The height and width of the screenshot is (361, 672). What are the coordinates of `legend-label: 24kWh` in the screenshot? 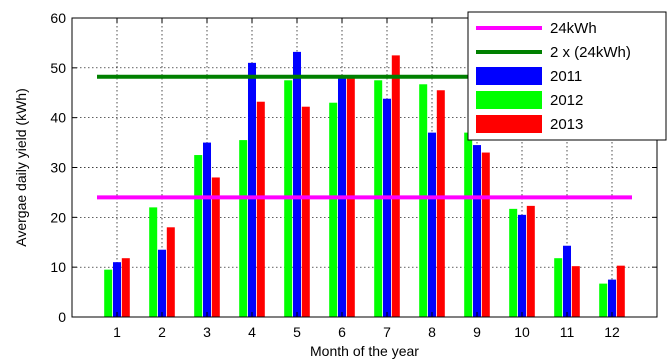 It's located at (573, 28).